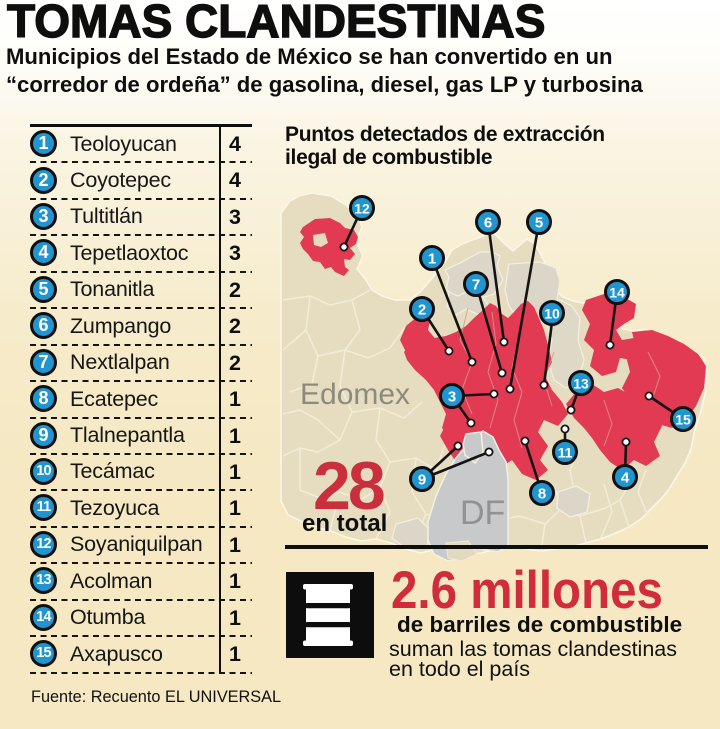 The image size is (720, 729). I want to click on svg-text: 9, so click(422, 480).